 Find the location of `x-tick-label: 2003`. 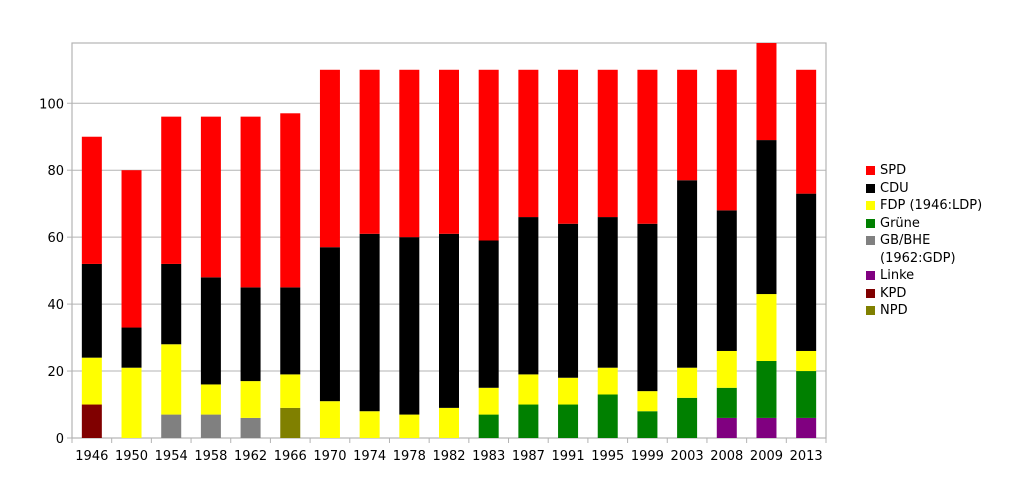

x-tick-label: 2003 is located at coordinates (687, 456).